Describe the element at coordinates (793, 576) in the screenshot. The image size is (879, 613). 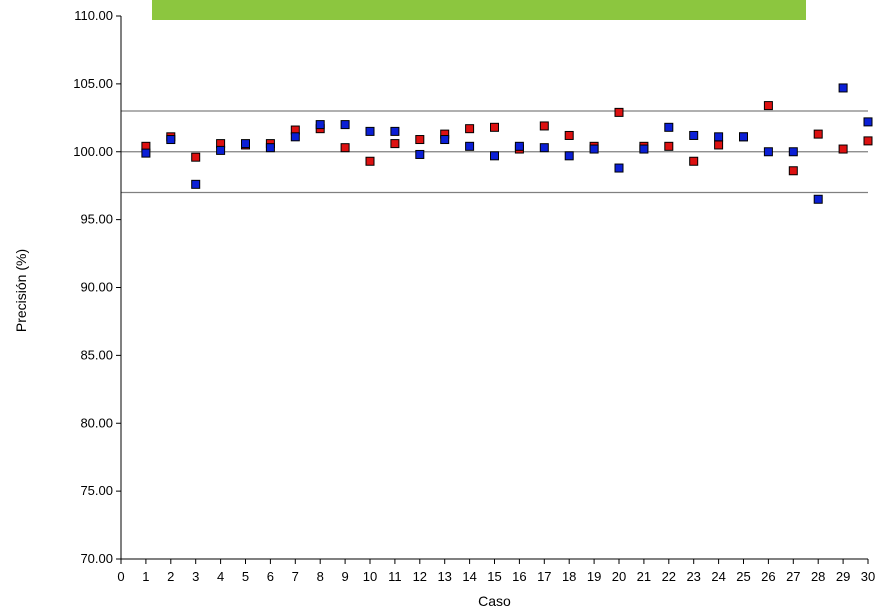
I see `x-tick-label: 27` at that location.